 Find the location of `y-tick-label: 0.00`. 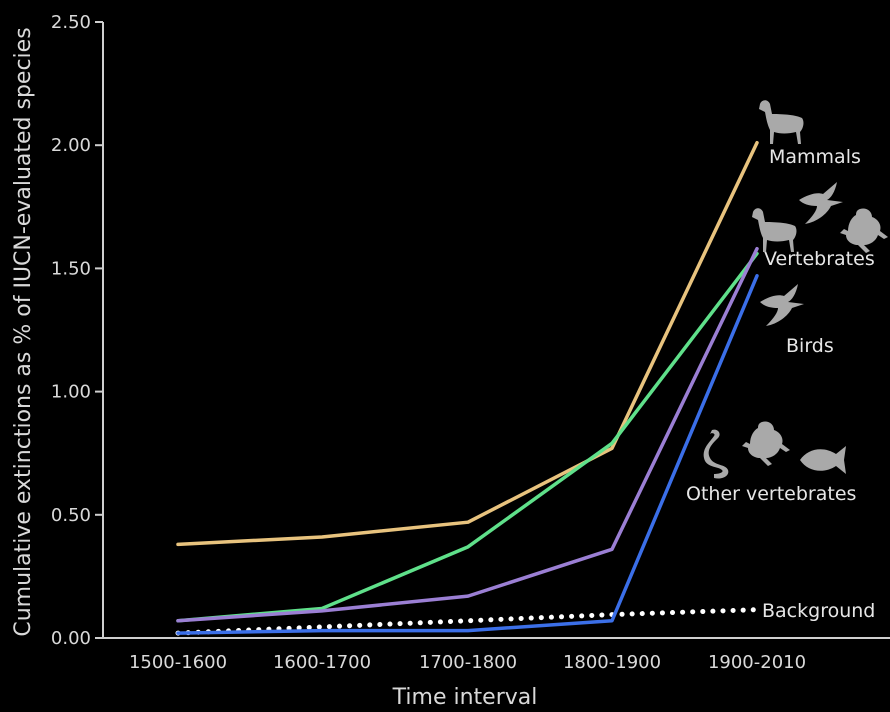

y-tick-label: 0.00 is located at coordinates (71, 638).